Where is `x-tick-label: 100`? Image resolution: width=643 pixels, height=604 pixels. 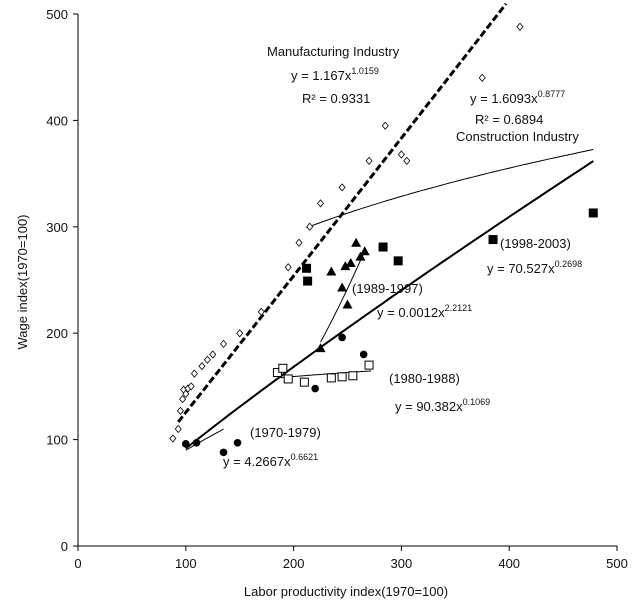 x-tick-label: 100 is located at coordinates (186, 563).